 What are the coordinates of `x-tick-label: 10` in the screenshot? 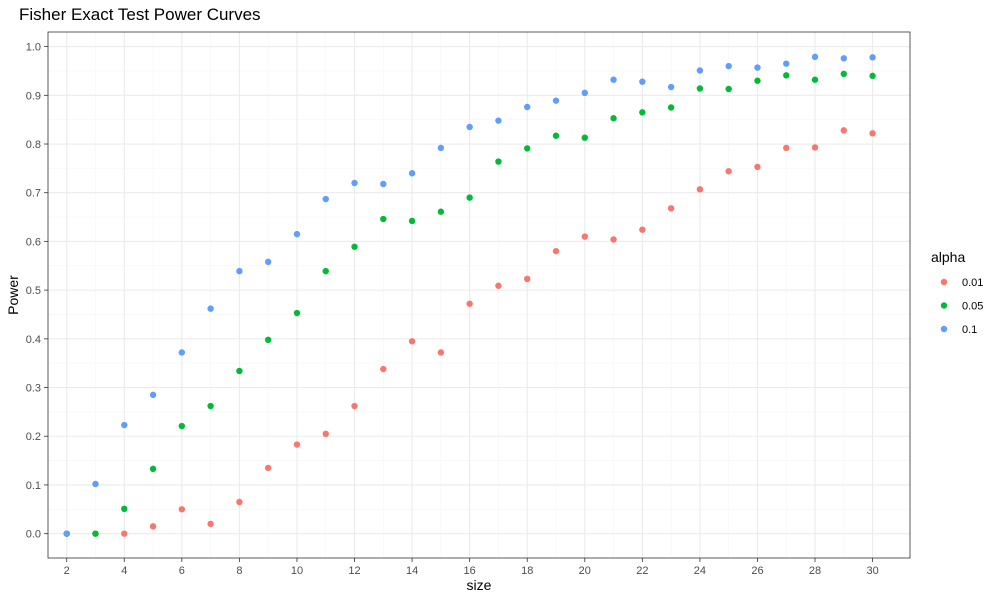 It's located at (297, 571).